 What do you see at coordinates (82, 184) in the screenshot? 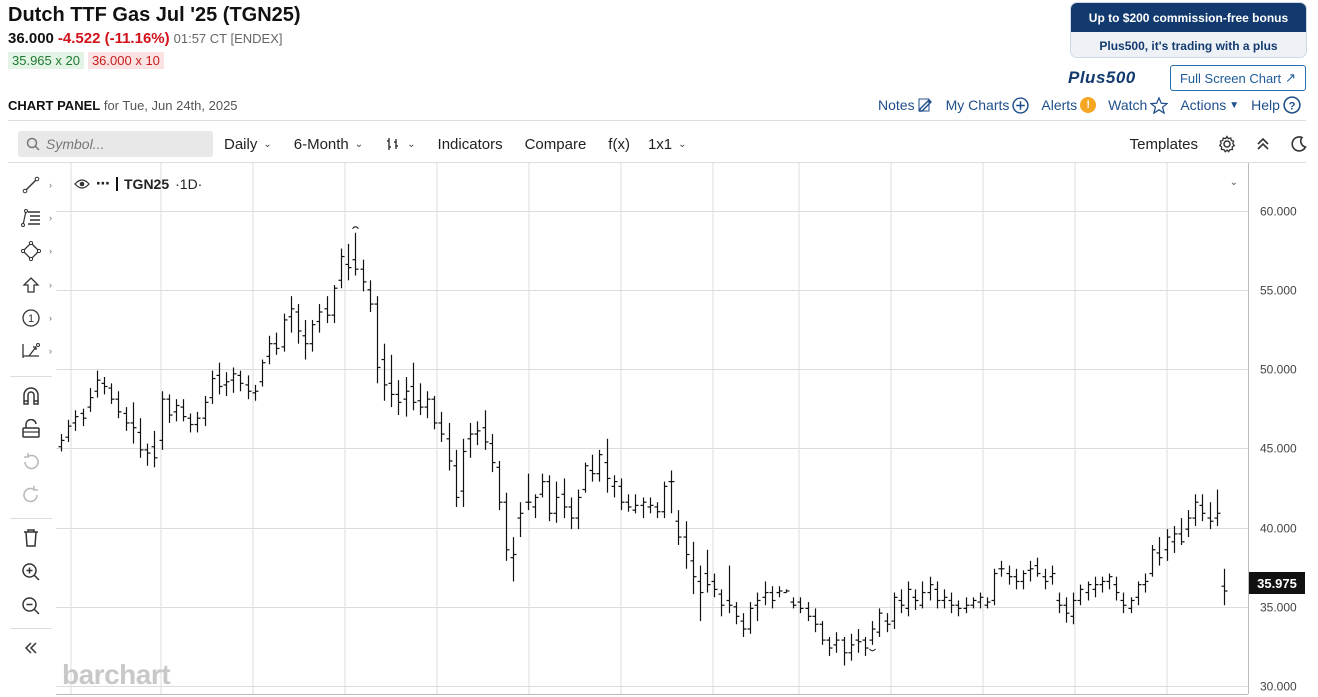
I see `eye-icon` at bounding box center [82, 184].